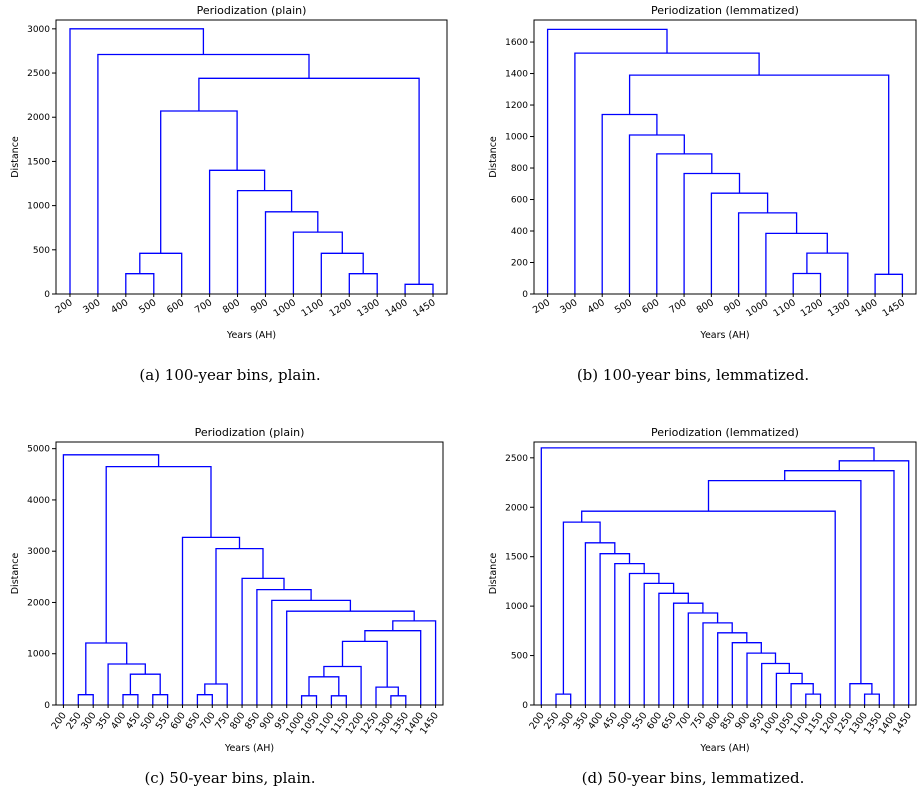 This screenshot has height=794, width=923. What do you see at coordinates (519, 232) in the screenshot?
I see `y-tick-label: 400` at bounding box center [519, 232].